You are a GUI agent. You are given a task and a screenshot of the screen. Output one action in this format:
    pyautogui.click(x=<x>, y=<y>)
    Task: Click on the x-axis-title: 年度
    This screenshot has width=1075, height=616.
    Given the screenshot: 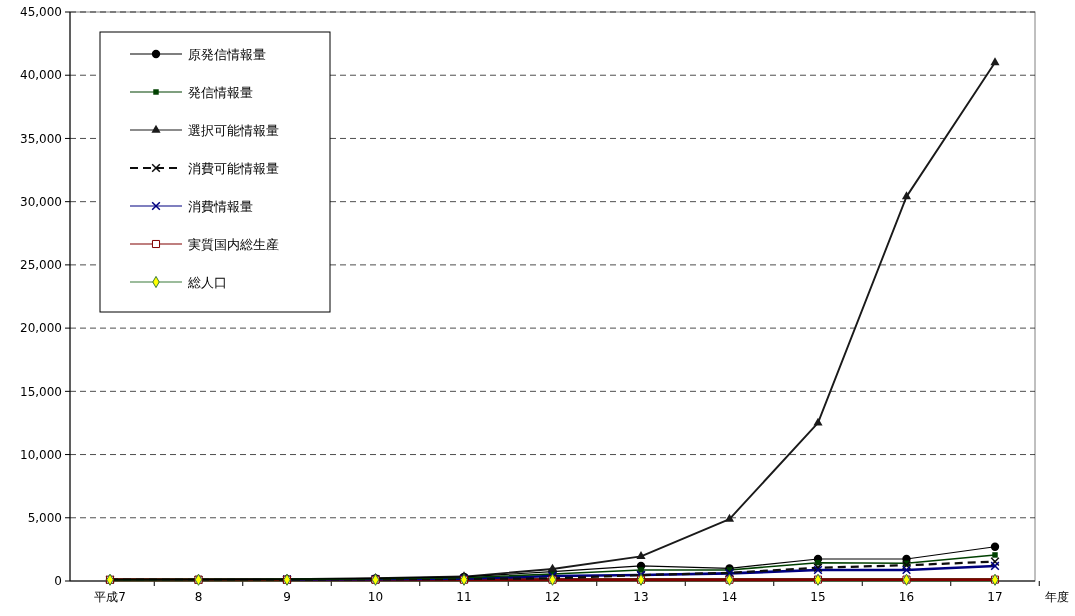 What is the action you would take?
    pyautogui.click(x=1057, y=597)
    